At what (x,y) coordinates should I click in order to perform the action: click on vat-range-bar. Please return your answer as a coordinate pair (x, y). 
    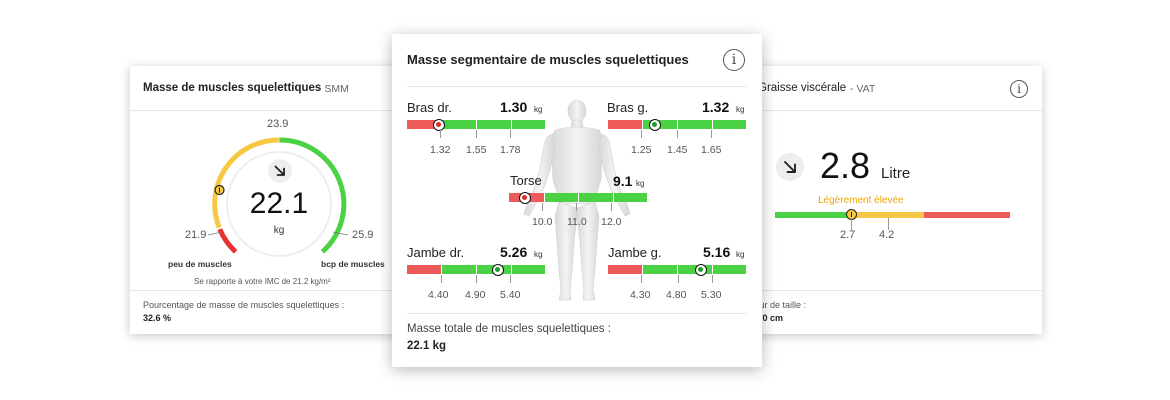
    Looking at the image, I should click on (892, 215).